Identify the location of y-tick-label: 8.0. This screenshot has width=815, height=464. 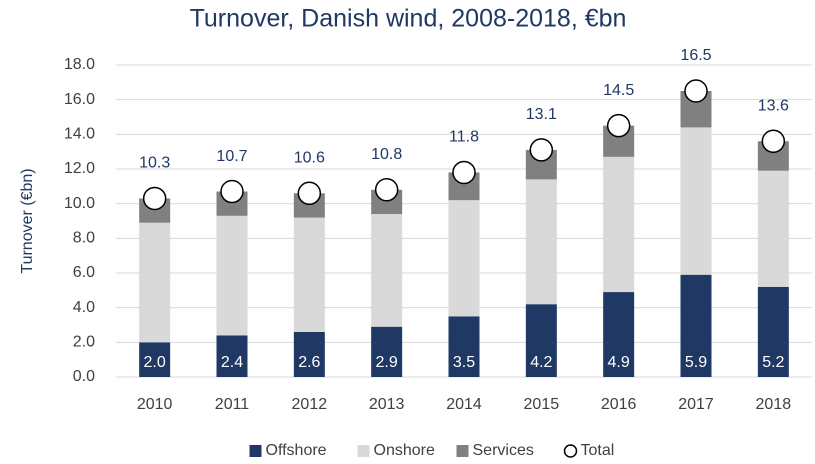
(84, 238).